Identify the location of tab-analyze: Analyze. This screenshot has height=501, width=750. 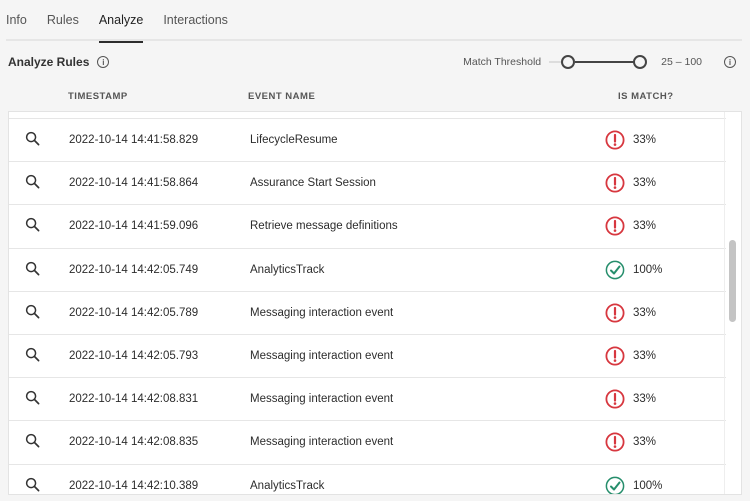
(121, 21).